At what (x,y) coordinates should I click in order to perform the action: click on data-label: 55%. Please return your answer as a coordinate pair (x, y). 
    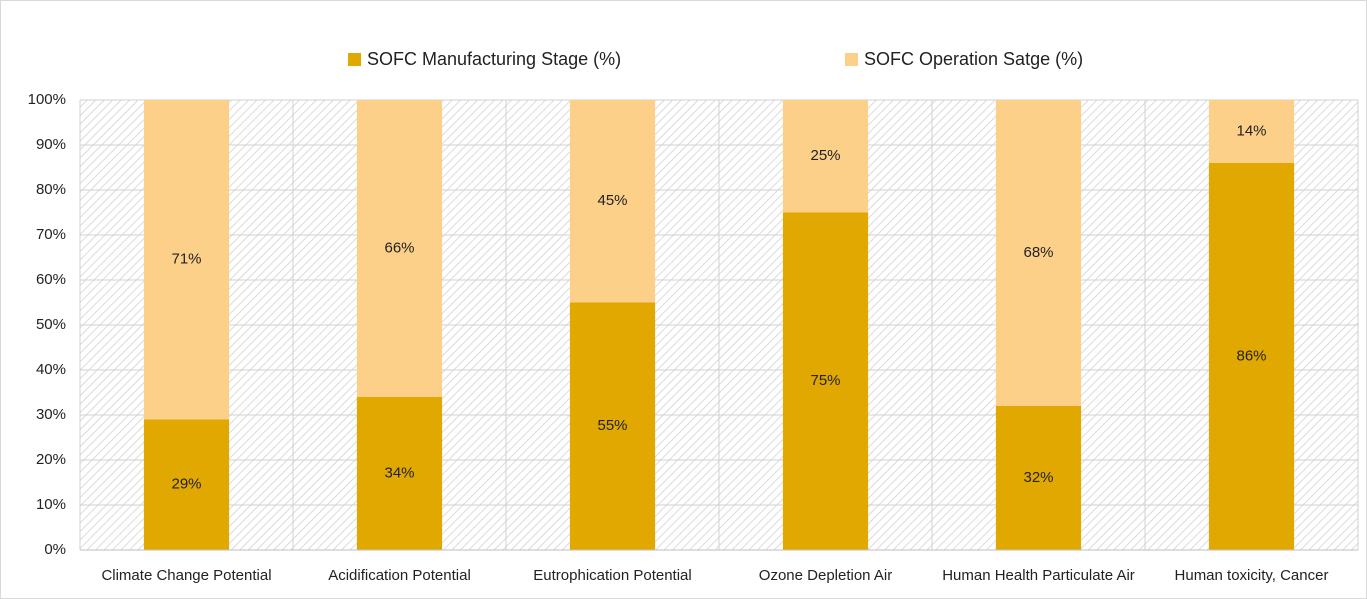
    Looking at the image, I should click on (612, 425).